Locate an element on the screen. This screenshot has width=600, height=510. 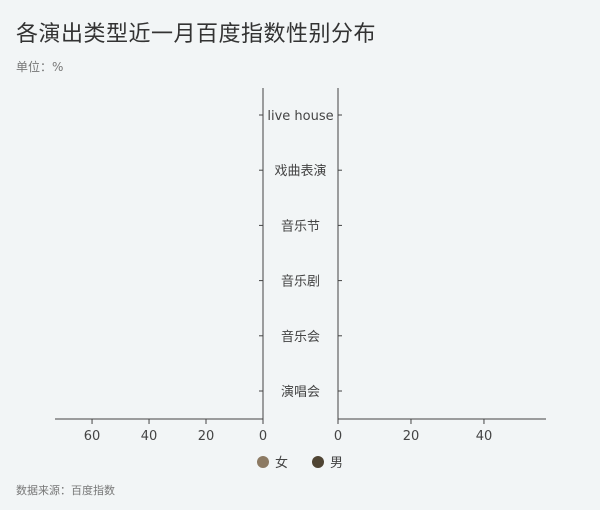
legend-swatch-male is located at coordinates (318, 462).